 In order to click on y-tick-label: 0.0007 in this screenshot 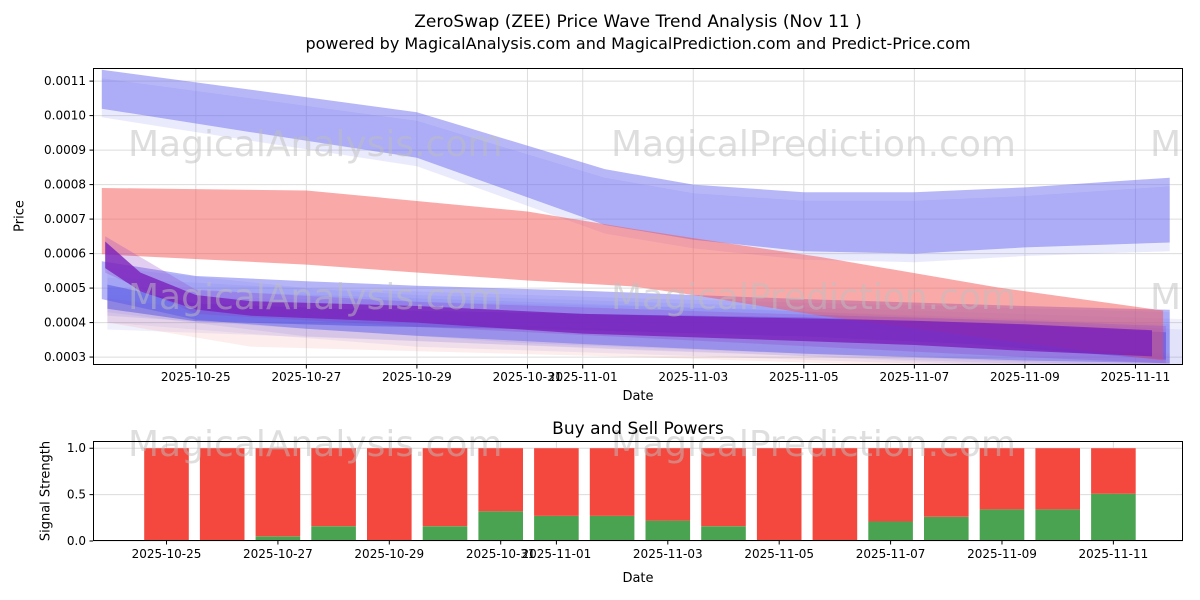, I will do `click(65, 219)`.